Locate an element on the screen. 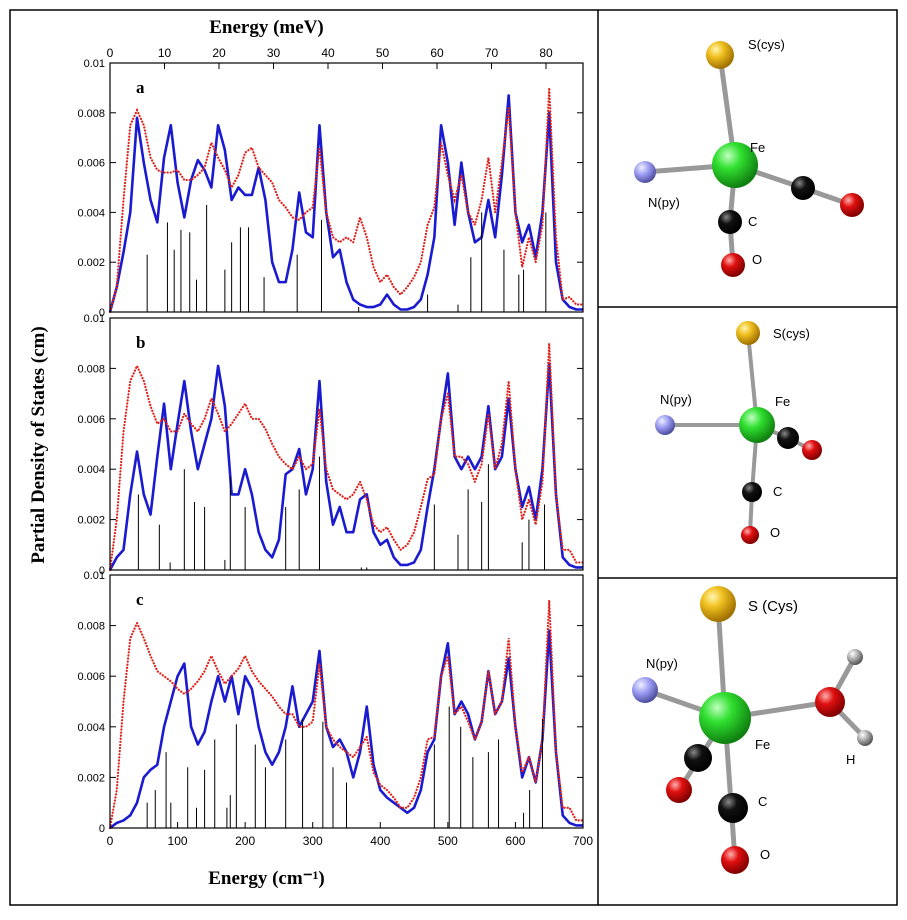  x2-tick-label: 30 is located at coordinates (274, 53).